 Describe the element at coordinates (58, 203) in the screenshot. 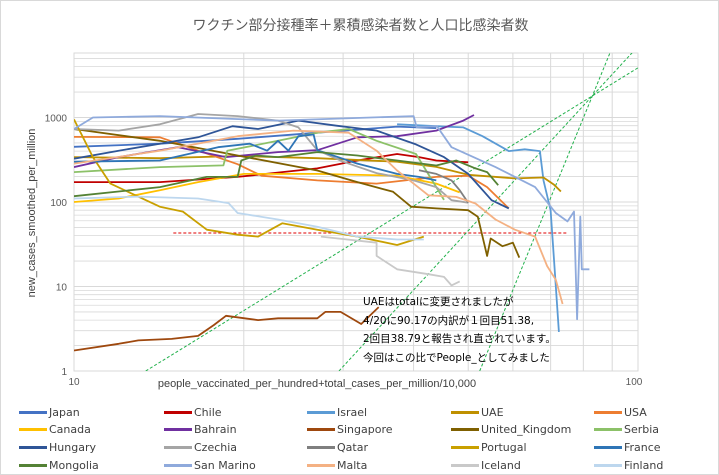

I see `y-tick-label: 100` at that location.